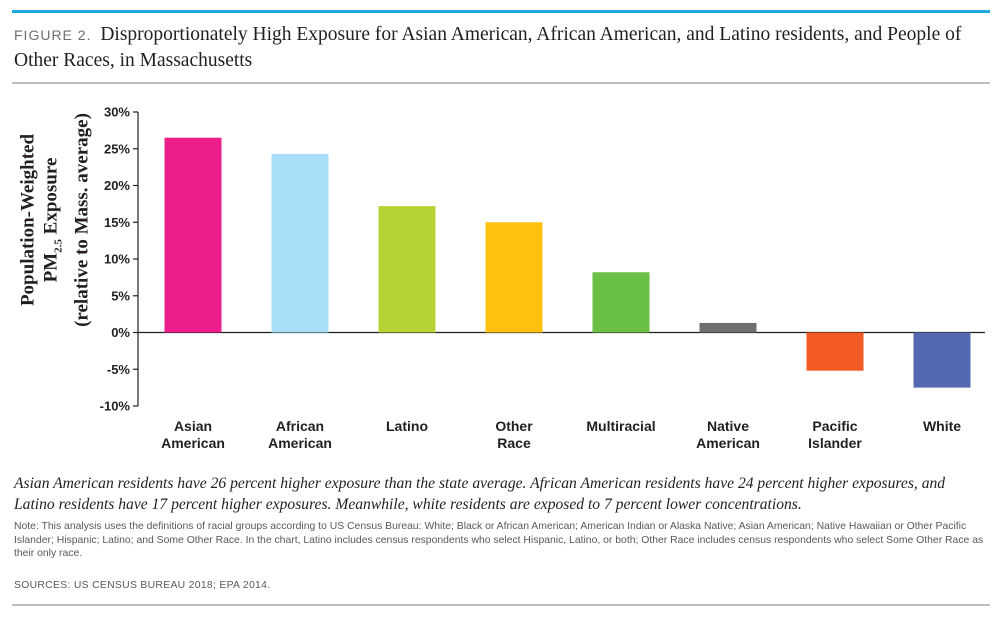  Describe the element at coordinates (501, 83) in the screenshot. I see `title-rule` at that location.